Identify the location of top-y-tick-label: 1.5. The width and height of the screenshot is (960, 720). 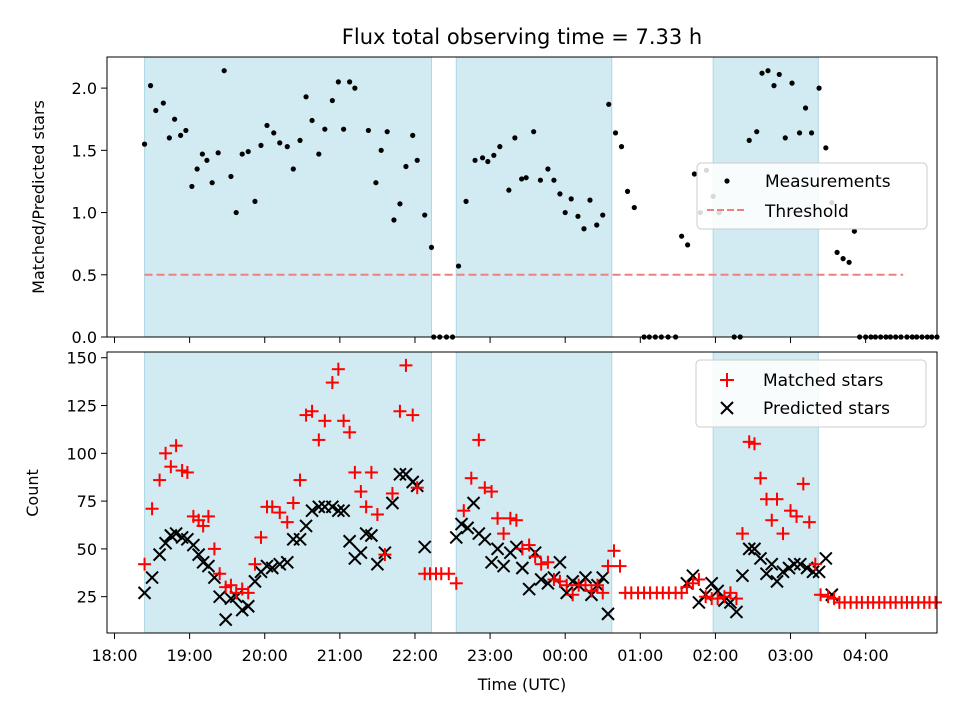
(84, 150).